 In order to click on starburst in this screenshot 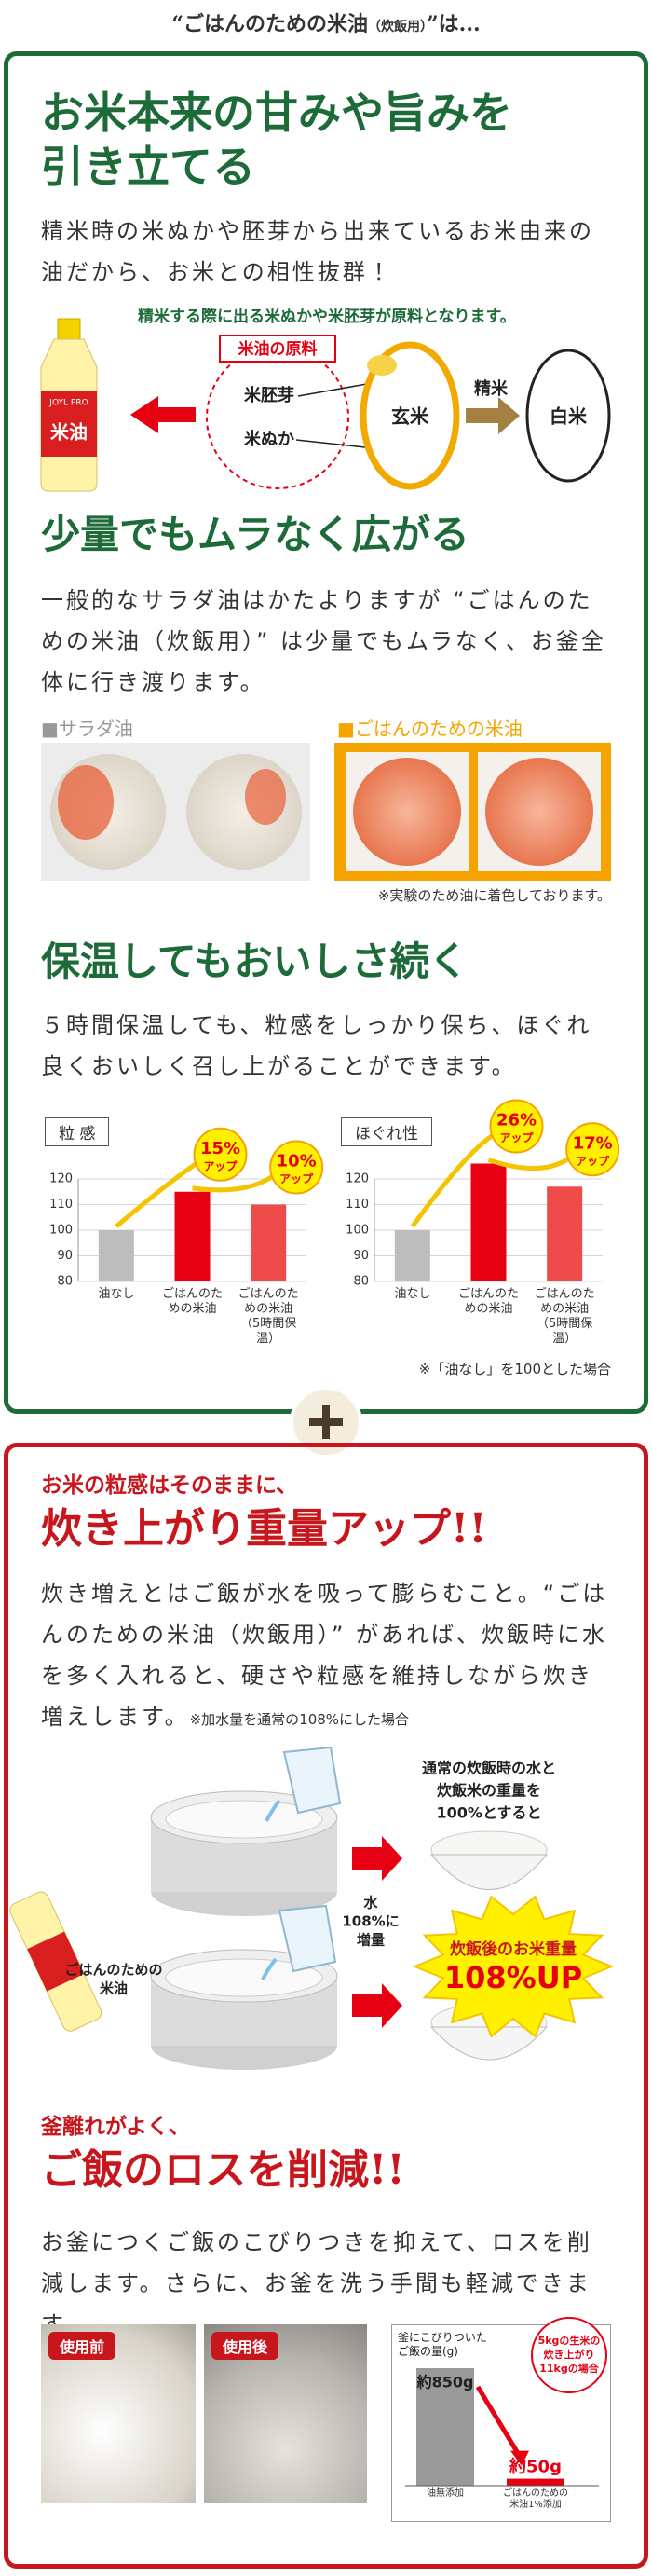, I will do `click(513, 1966)`.